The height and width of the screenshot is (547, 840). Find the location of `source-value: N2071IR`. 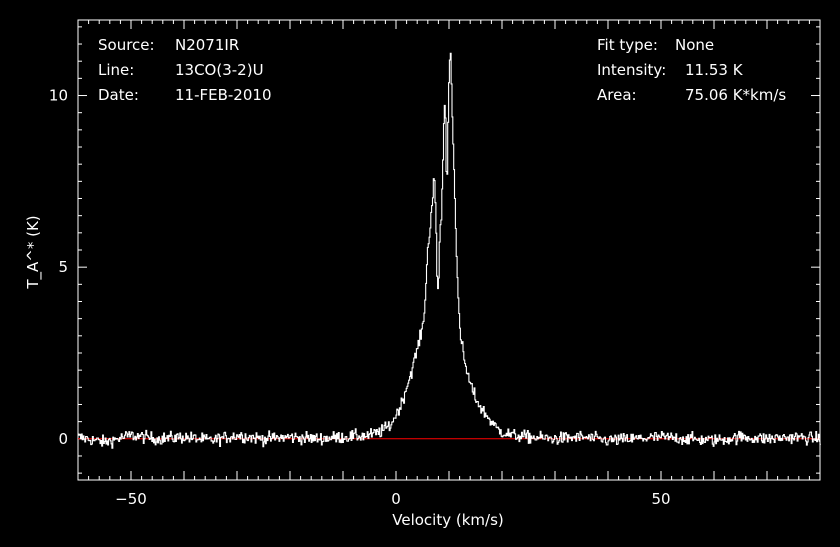

source-value: N2071IR is located at coordinates (207, 45).